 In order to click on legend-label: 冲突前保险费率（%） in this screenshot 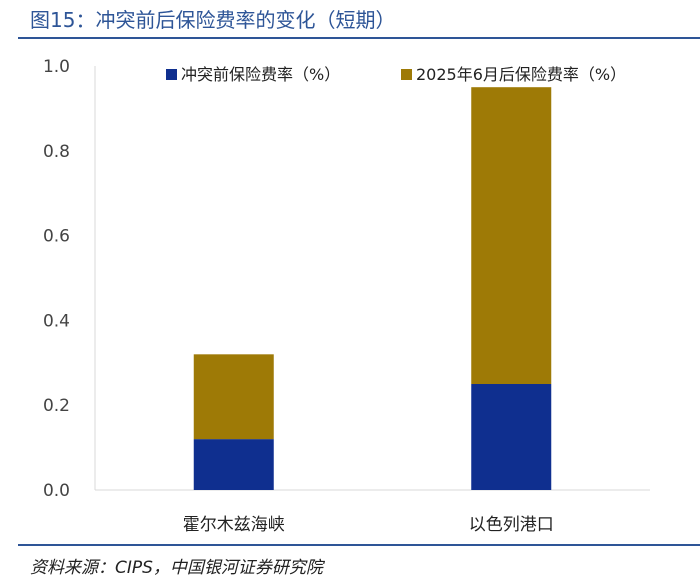, I will do `click(260, 74)`.